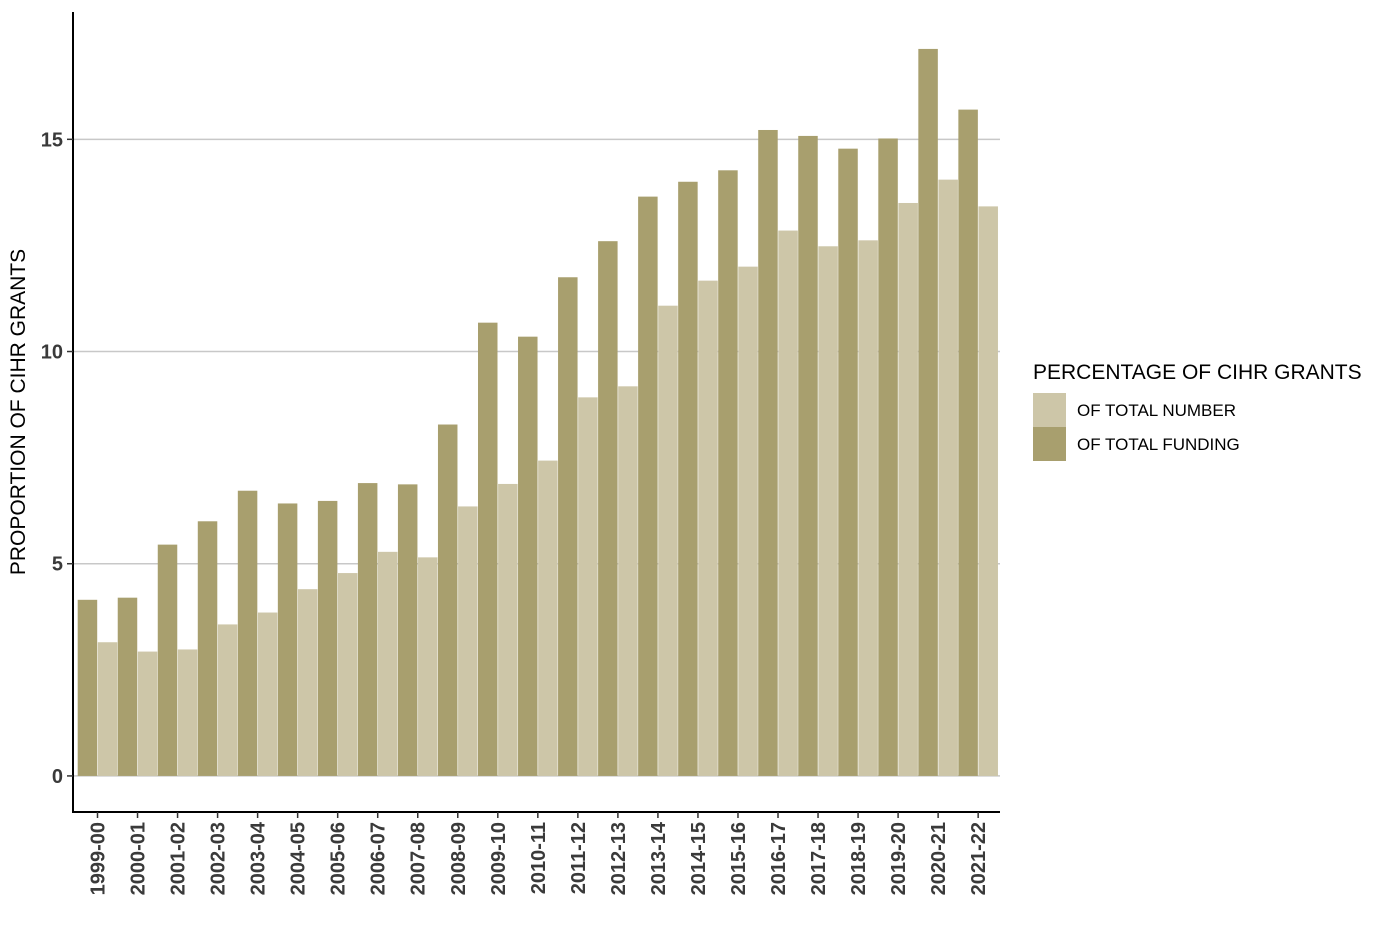 This screenshot has height=946, width=1390. I want to click on legend-label-2: OF TOTAL FUNDING, so click(1158, 444).